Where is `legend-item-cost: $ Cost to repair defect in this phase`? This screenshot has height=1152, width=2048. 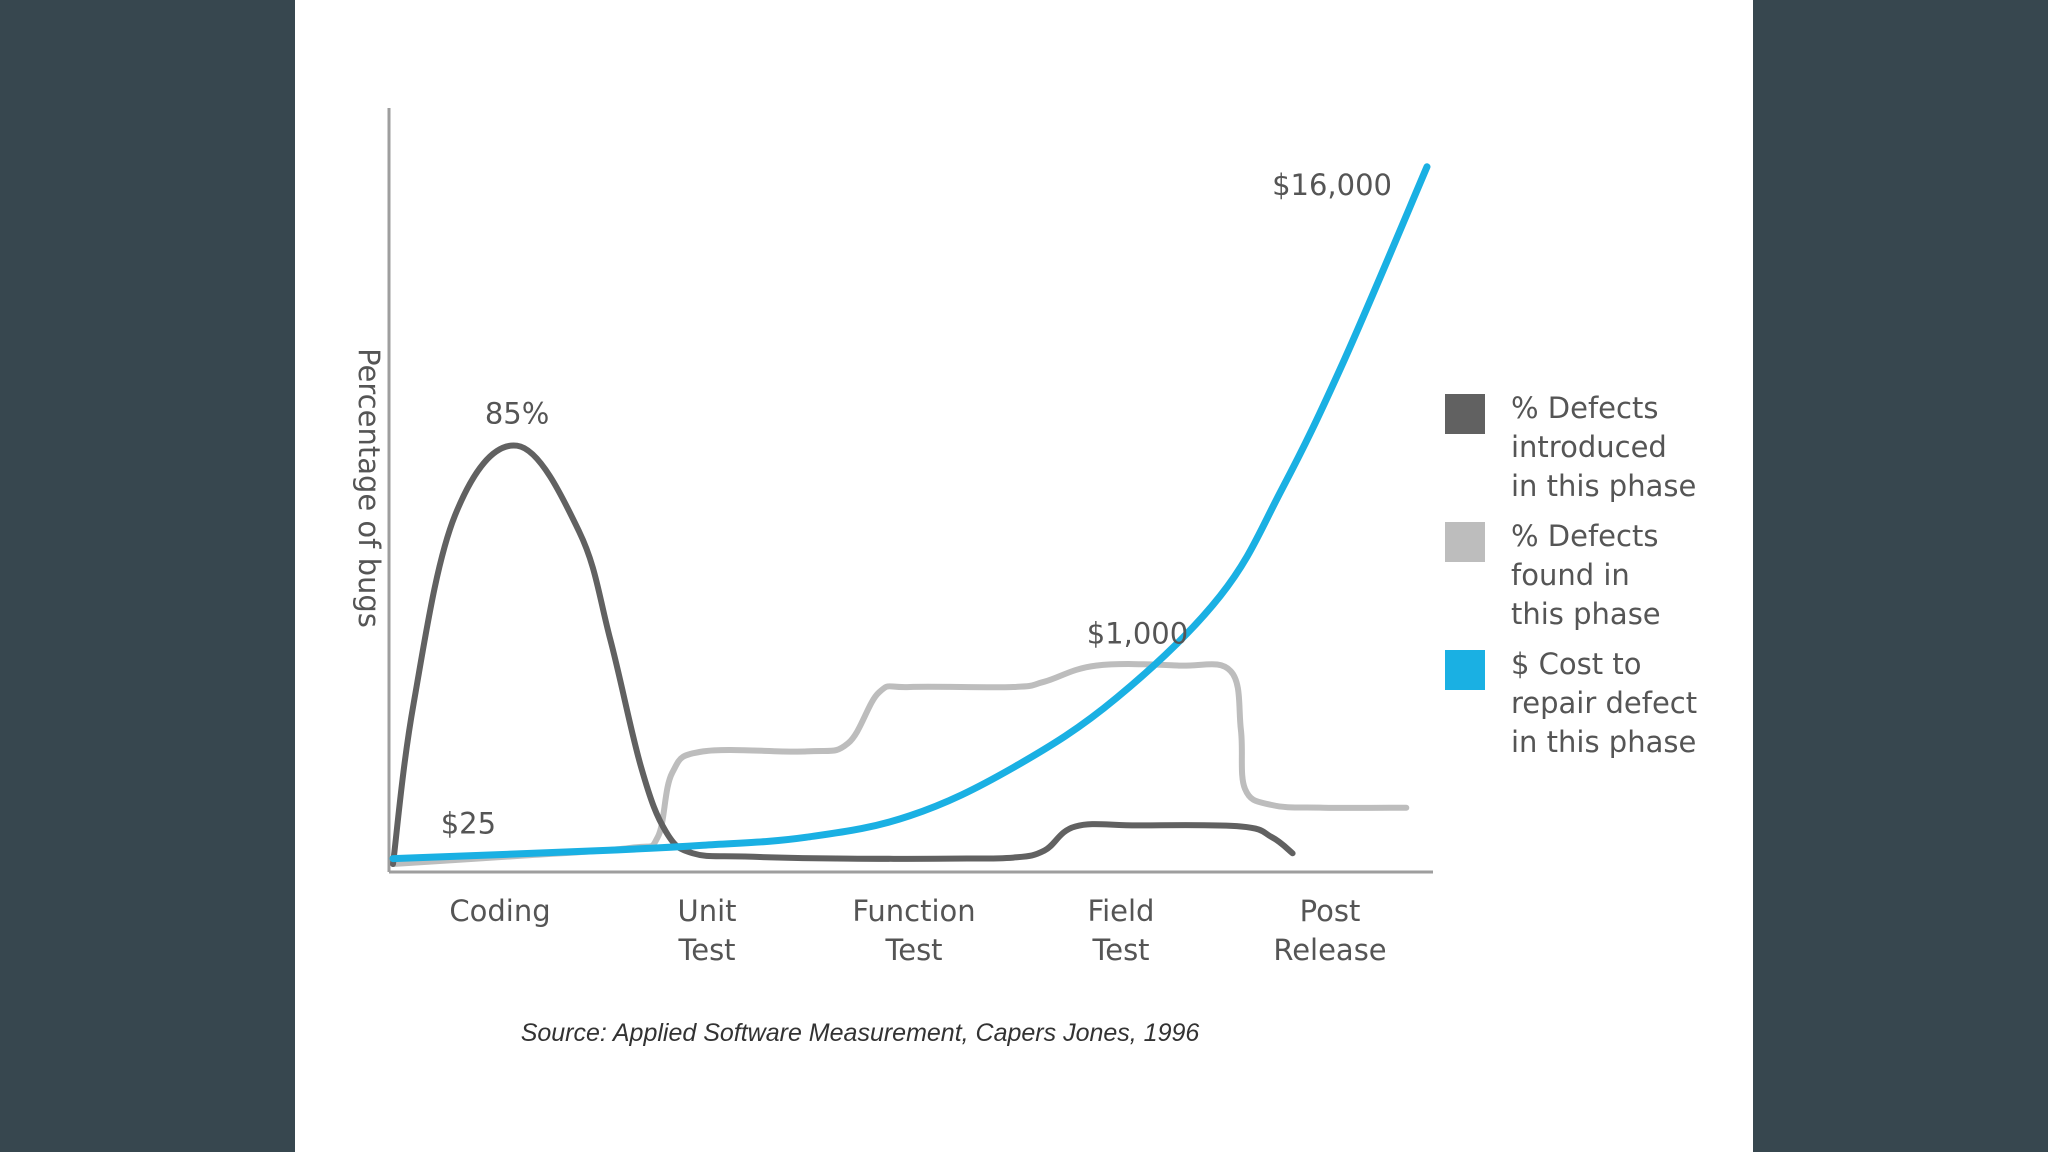
legend-item-cost: $ Cost to repair defect in this phase is located at coordinates (1571, 703).